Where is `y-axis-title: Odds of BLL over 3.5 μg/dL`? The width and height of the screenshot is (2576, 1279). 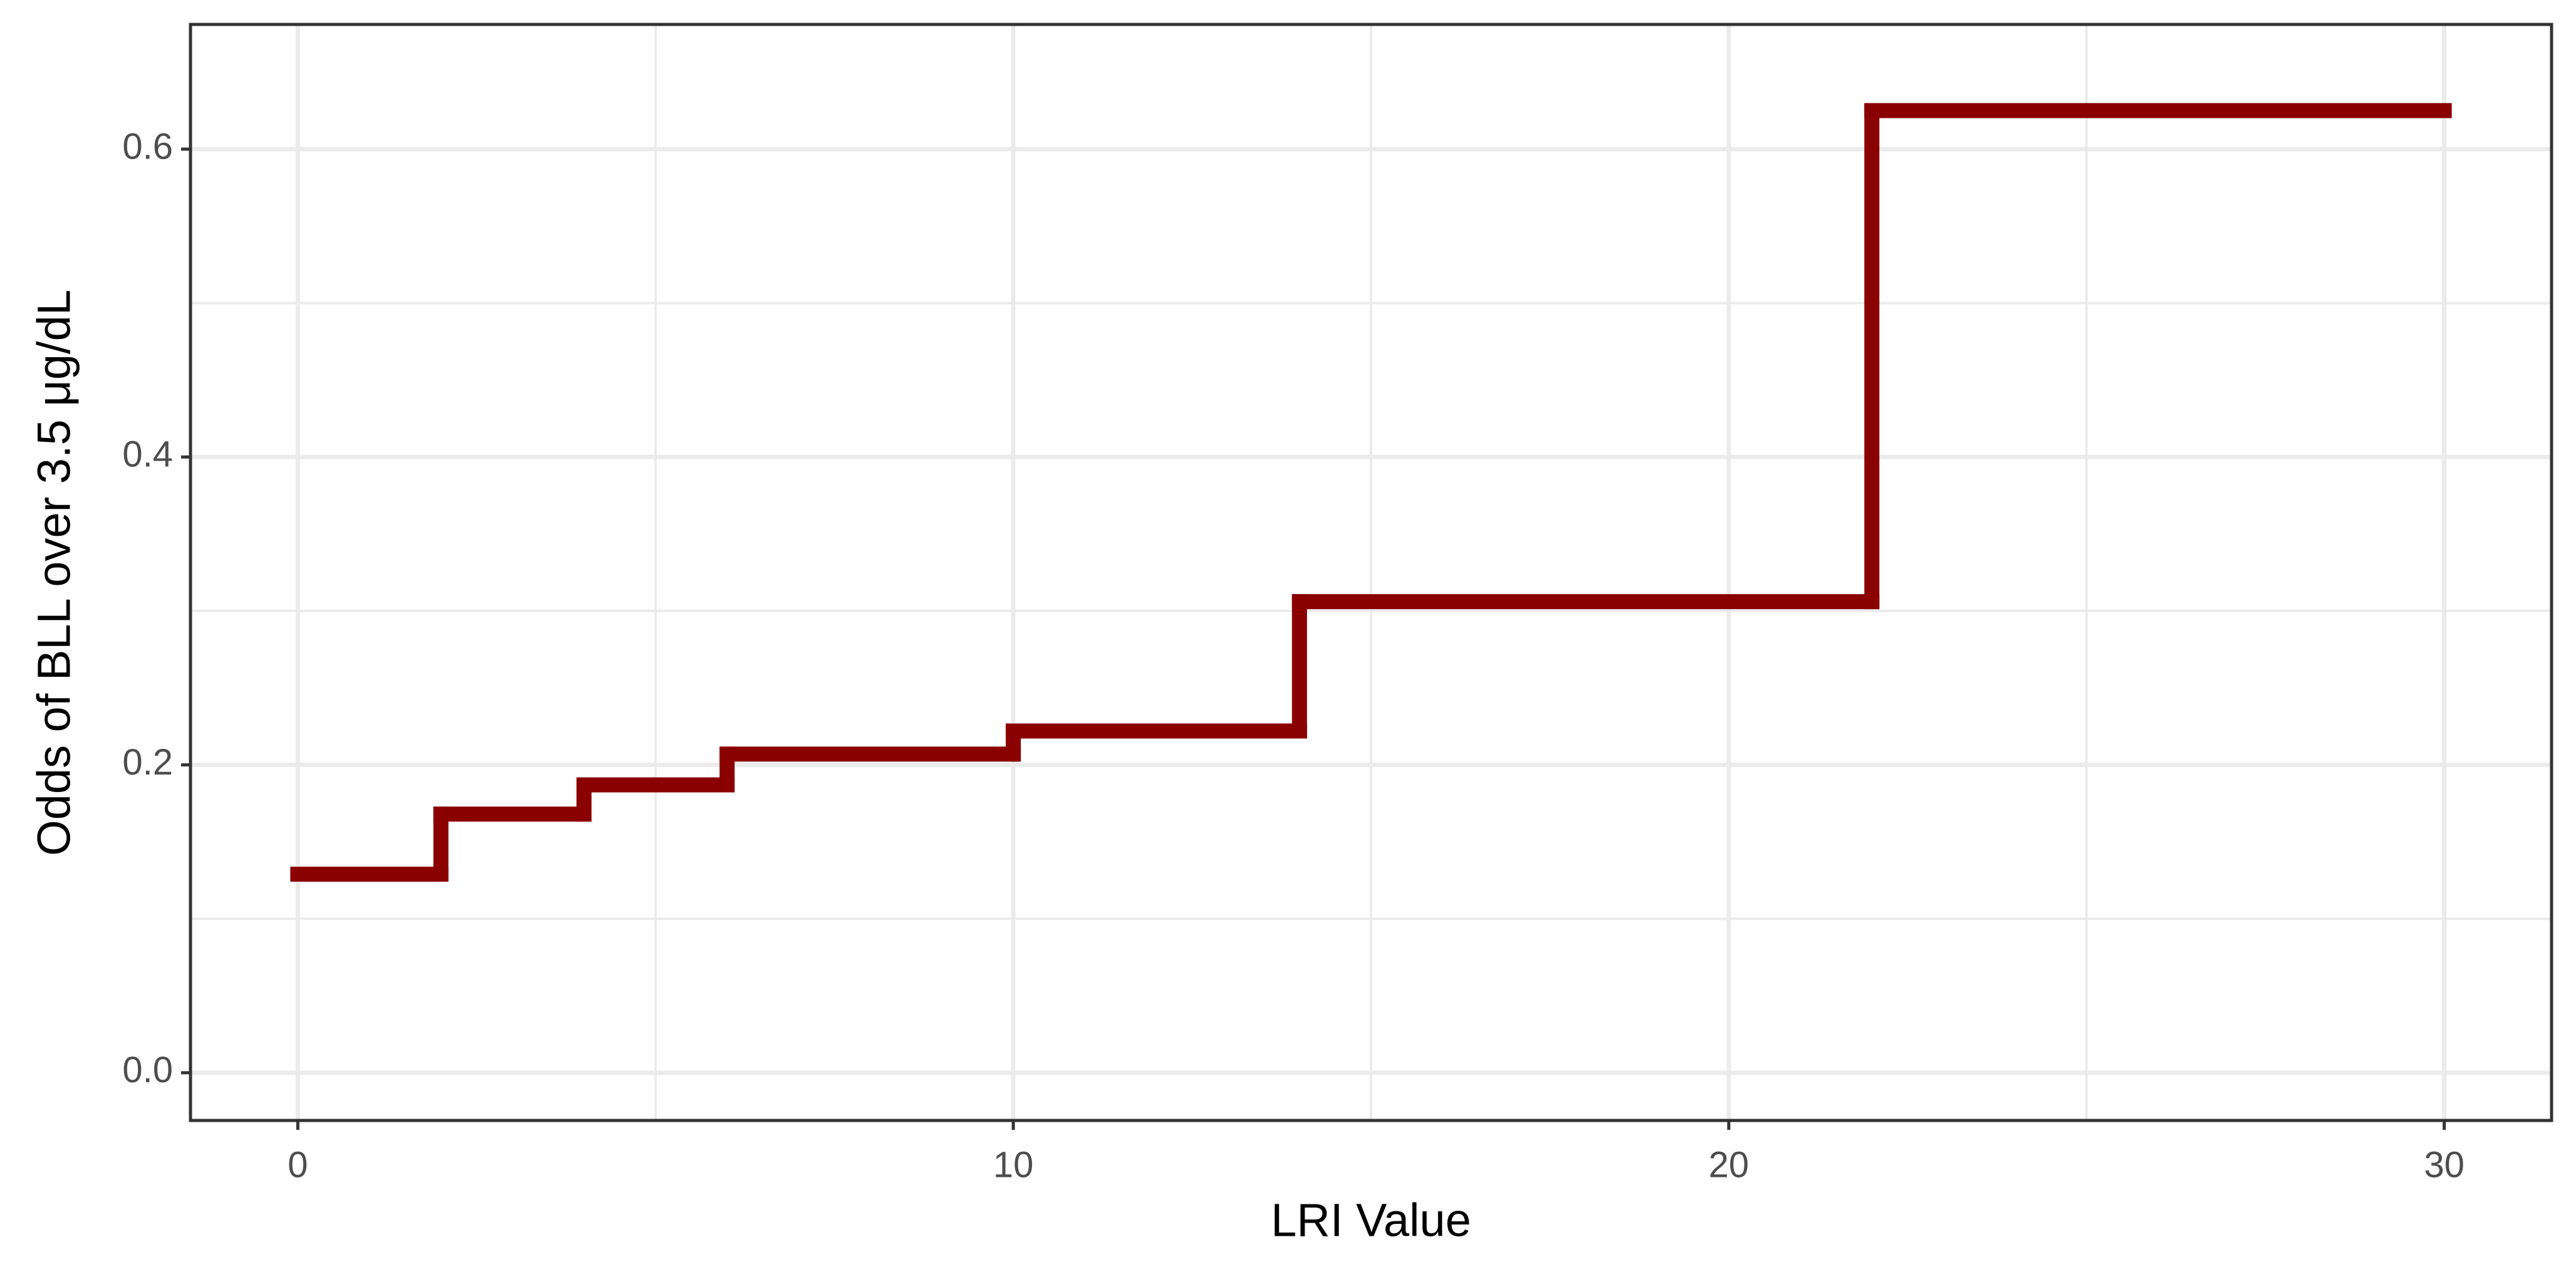
y-axis-title: Odds of BLL over 3.5 μg/dL is located at coordinates (54, 573).